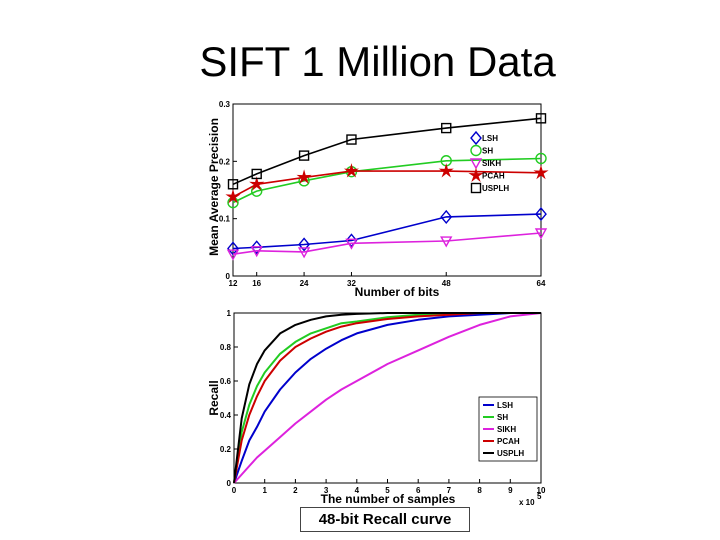  Describe the element at coordinates (351, 283) in the screenshot. I see `x-tick-label: 32` at that location.